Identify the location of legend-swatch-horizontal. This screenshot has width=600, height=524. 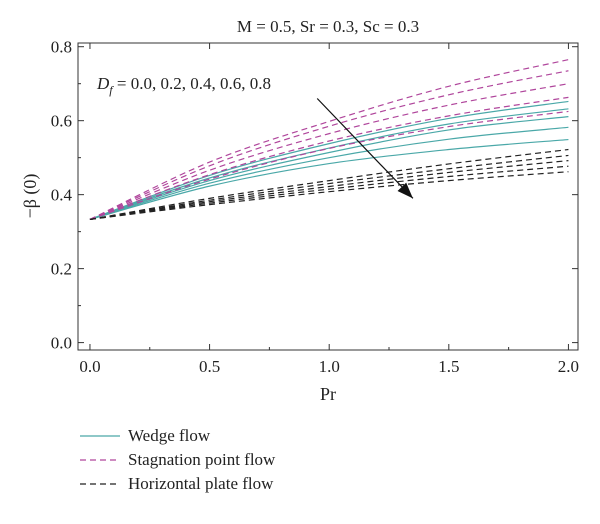
(100, 484).